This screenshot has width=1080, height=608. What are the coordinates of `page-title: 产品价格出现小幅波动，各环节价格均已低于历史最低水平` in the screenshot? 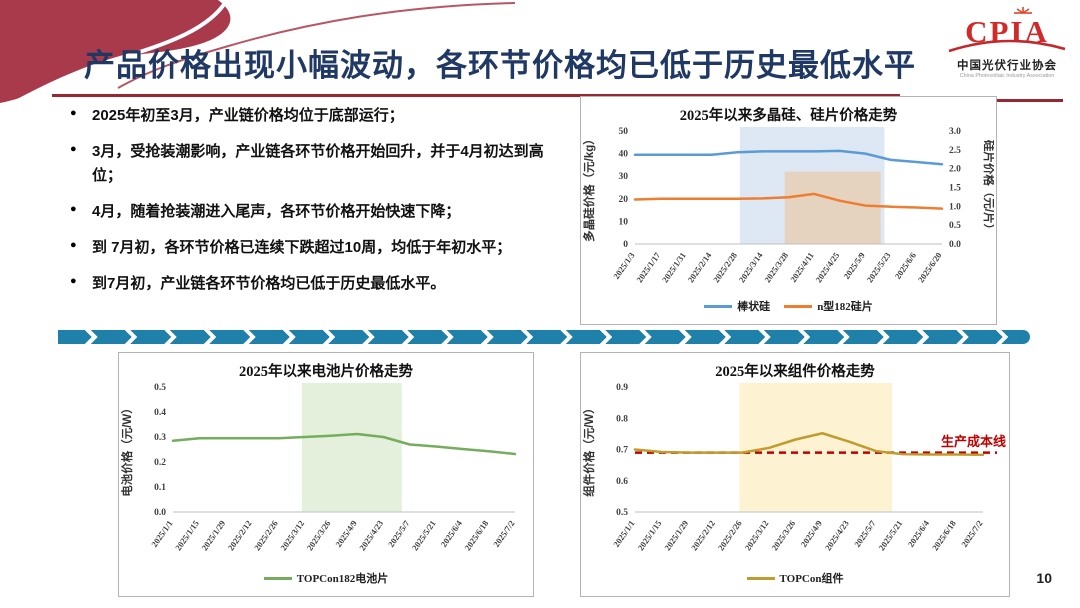 It's located at (500, 65).